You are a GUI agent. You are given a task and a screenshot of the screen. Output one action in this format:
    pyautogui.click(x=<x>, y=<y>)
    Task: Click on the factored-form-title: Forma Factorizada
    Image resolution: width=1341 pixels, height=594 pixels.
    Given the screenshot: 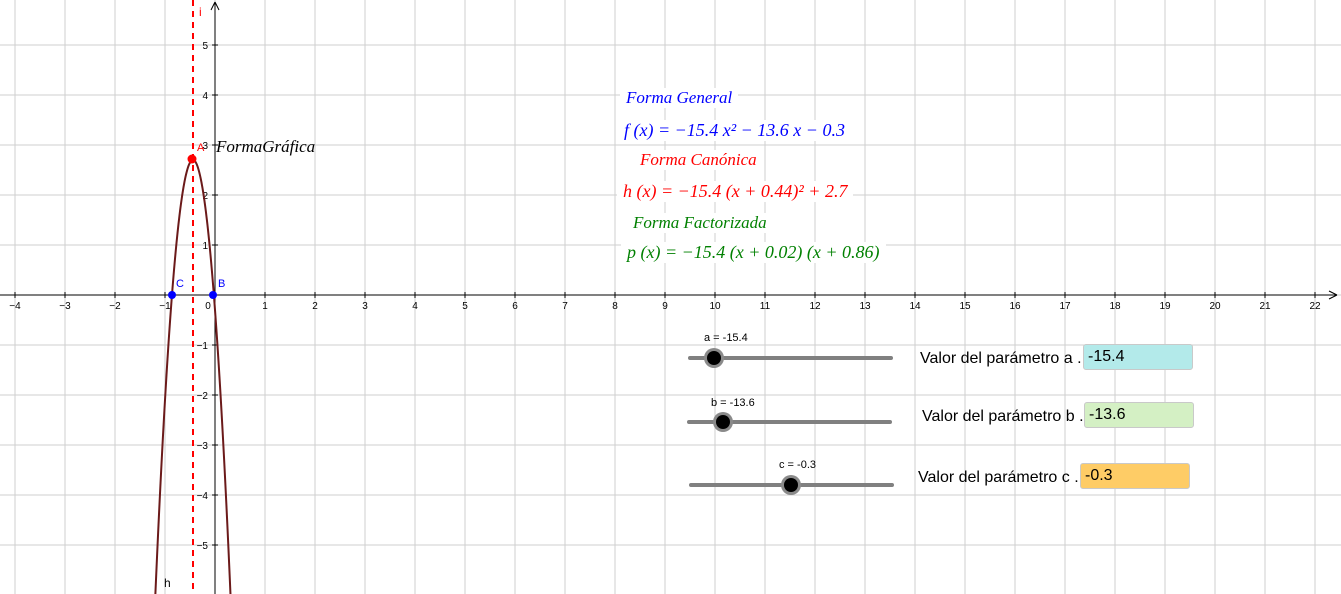 What is the action you would take?
    pyautogui.click(x=700, y=223)
    